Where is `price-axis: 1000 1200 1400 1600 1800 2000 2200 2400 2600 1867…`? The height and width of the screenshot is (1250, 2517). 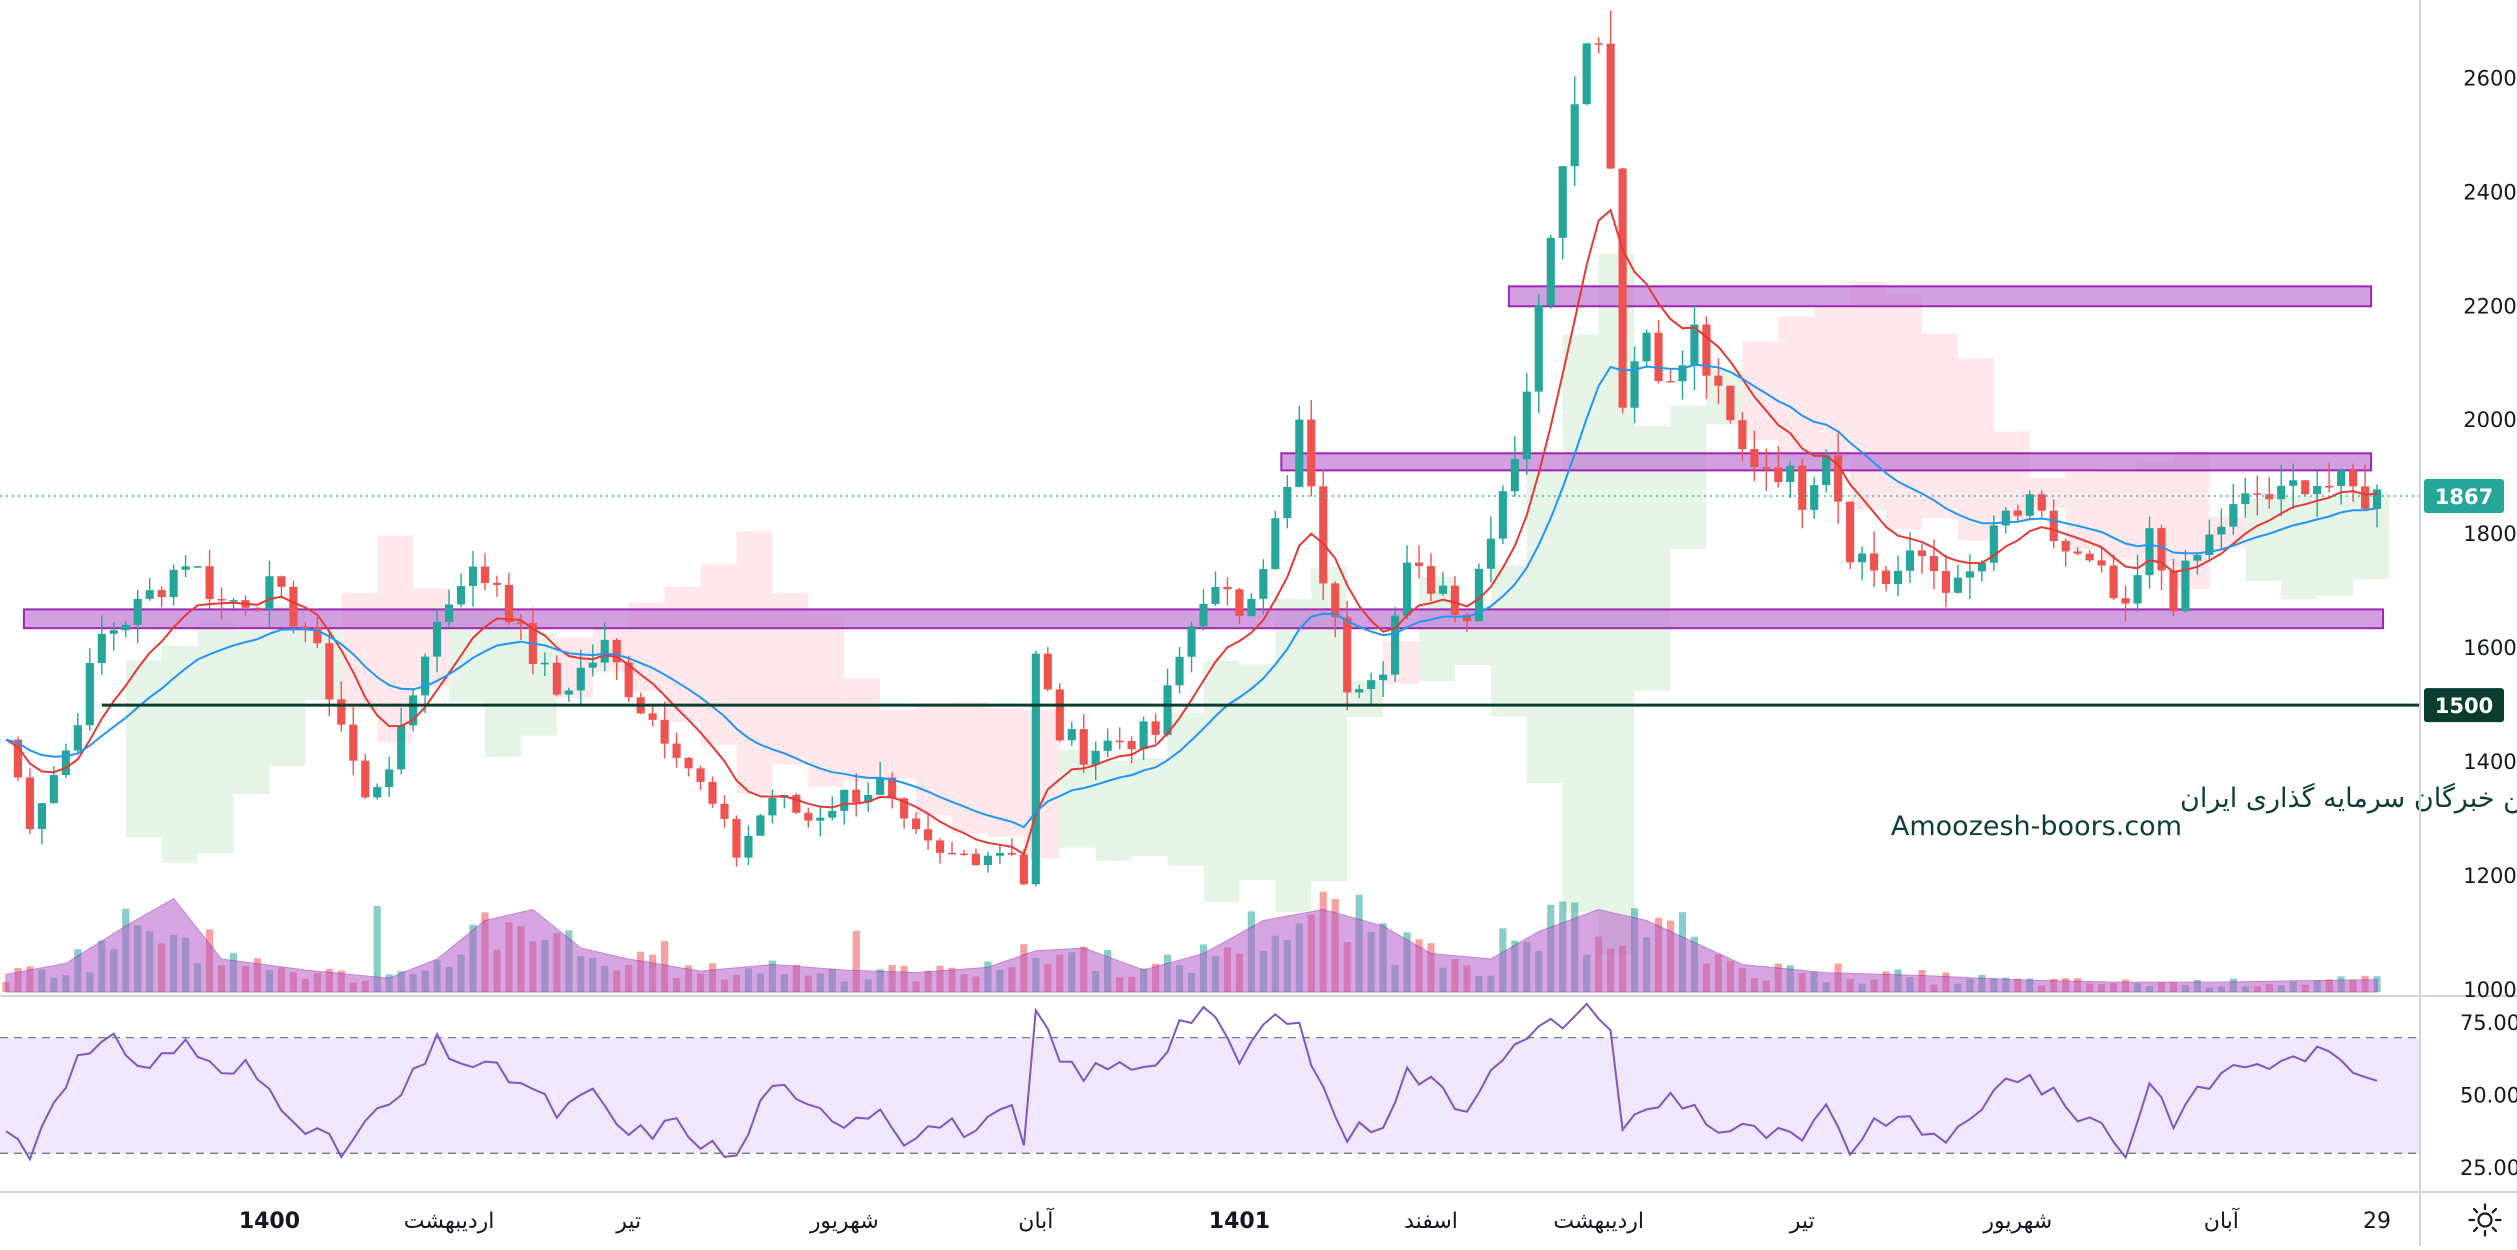 price-axis: 1000 1200 1400 1600 1800 2000 2200 2400 2600 1867… is located at coordinates (2470, 534).